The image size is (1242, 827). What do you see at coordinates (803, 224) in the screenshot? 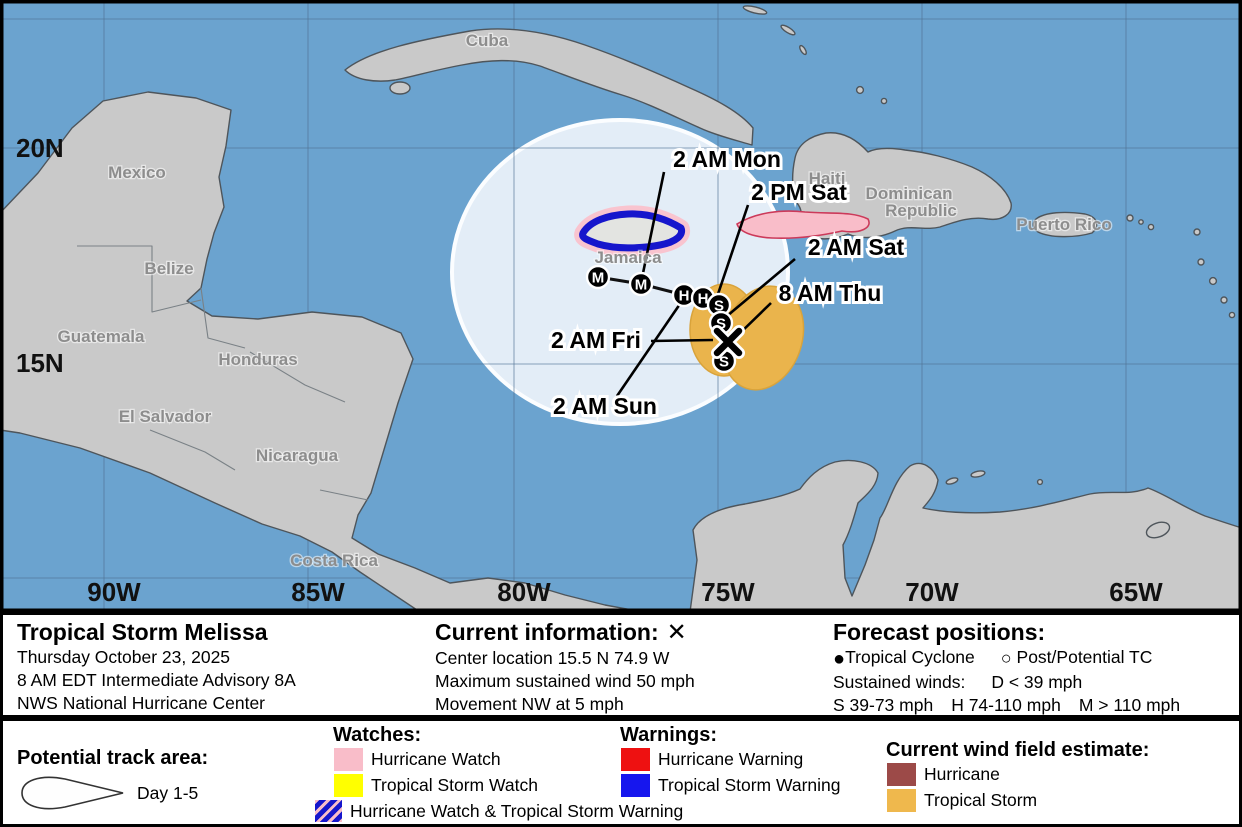
I see `haiti-hurricane-watch-area` at bounding box center [803, 224].